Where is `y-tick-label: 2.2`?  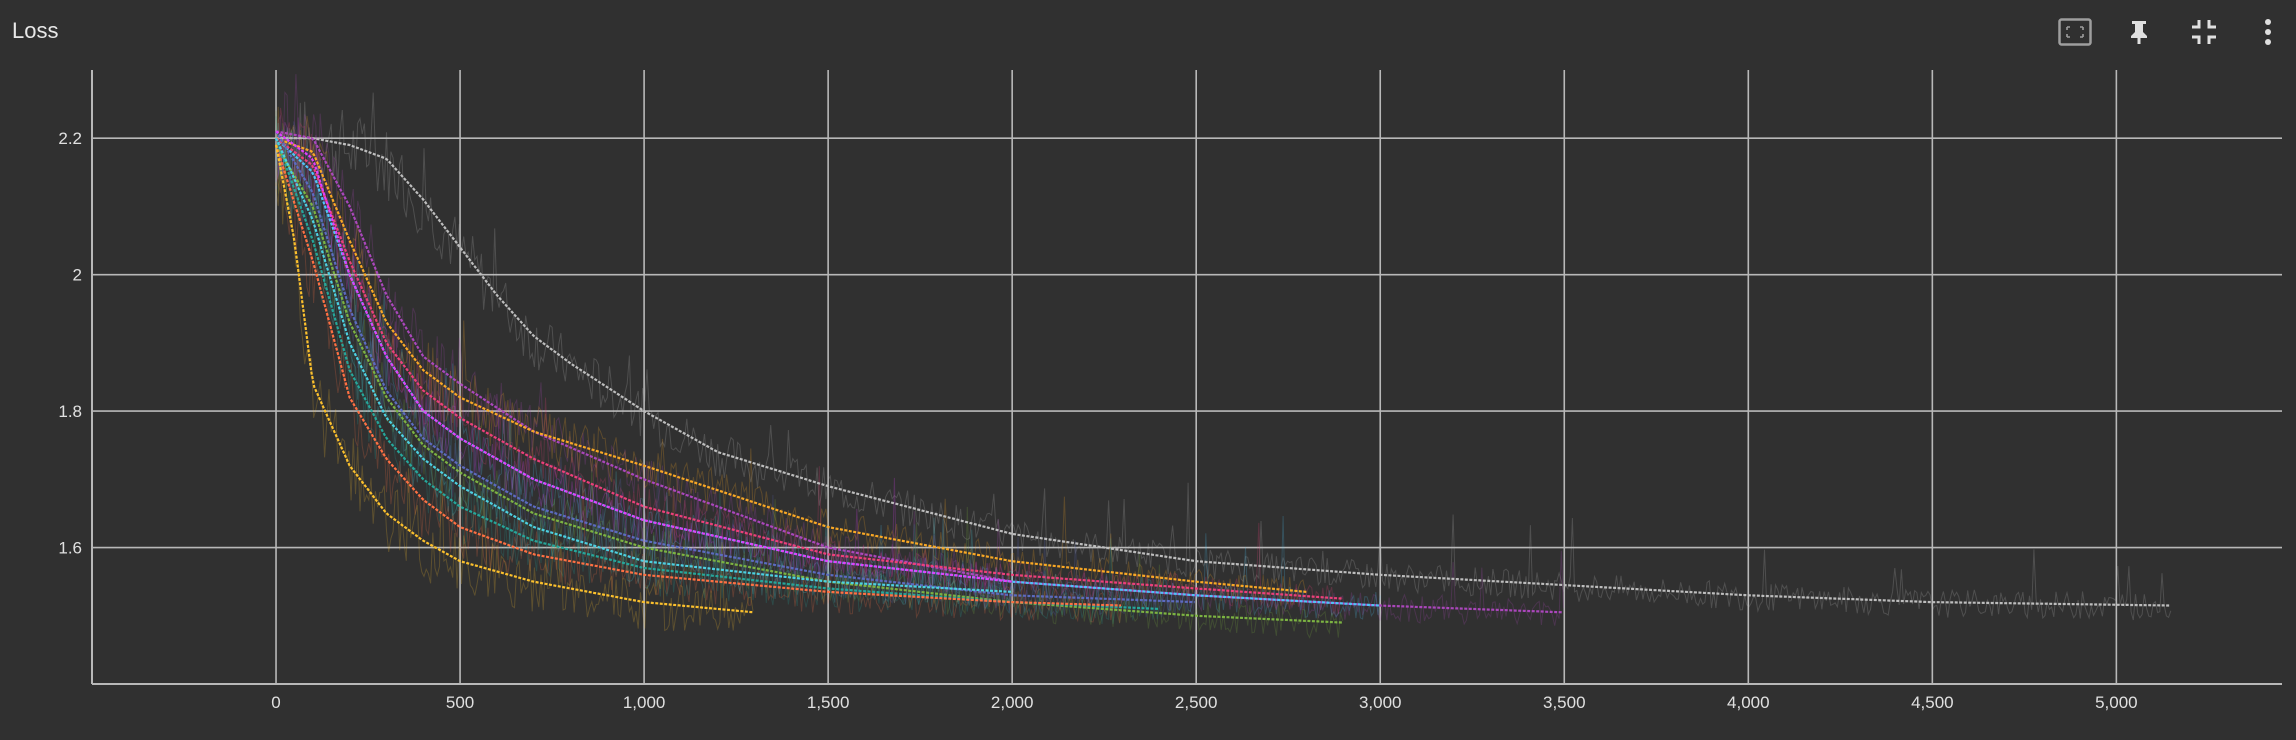
y-tick-label: 2.2 is located at coordinates (70, 138).